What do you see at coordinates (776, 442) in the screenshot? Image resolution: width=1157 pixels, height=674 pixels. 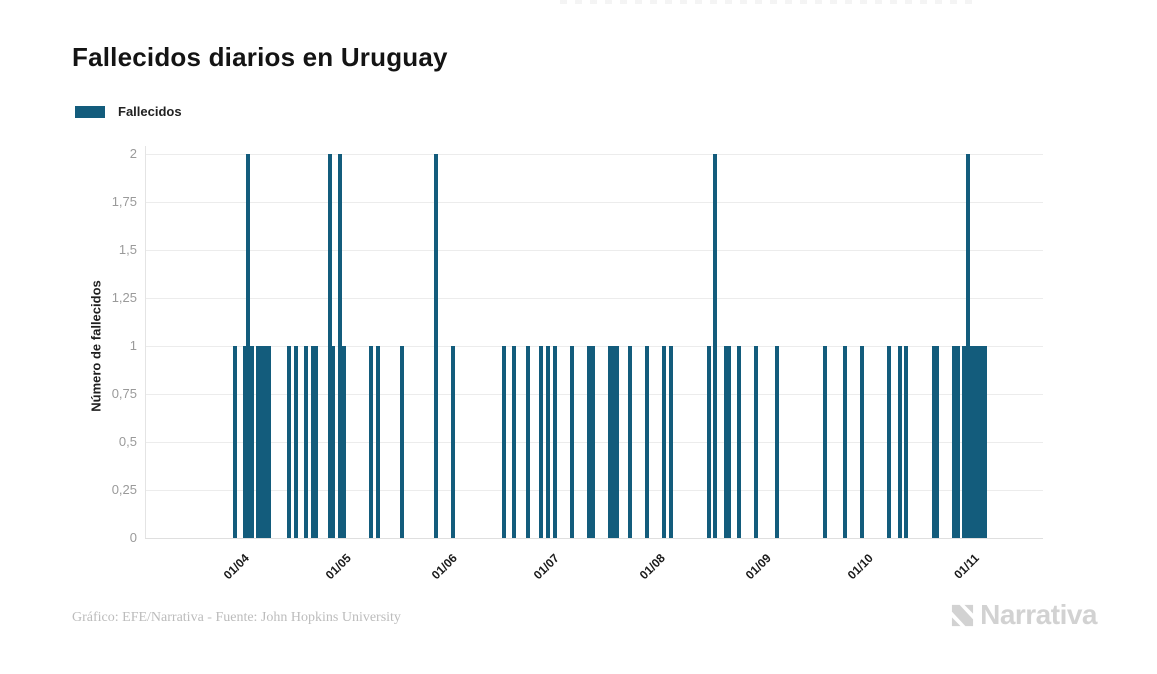 I see `bar-06/09` at bounding box center [776, 442].